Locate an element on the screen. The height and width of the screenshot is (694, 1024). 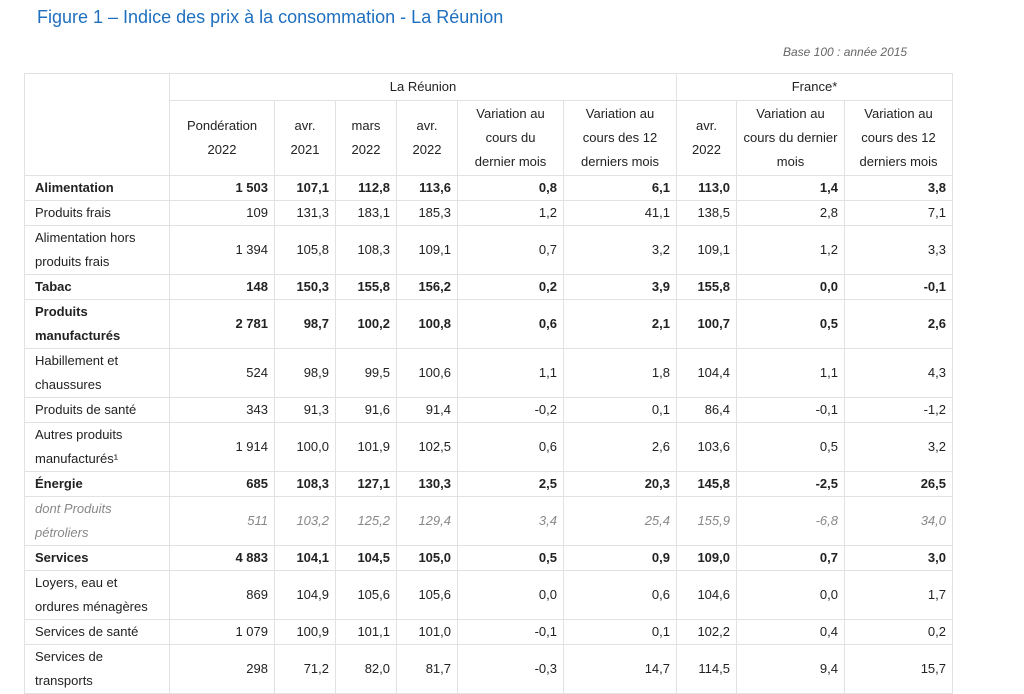
table-cell: 82,0 is located at coordinates (366, 669).